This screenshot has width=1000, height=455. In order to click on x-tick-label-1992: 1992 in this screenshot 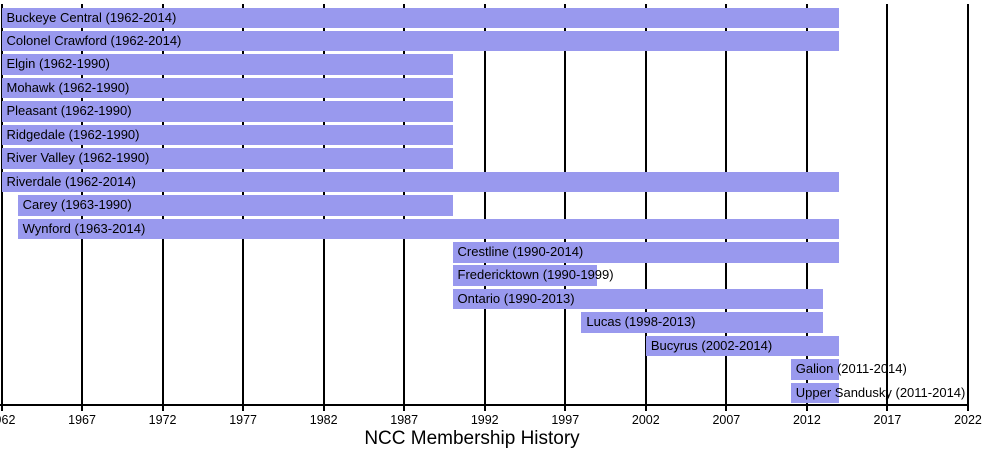, I will do `click(484, 420)`.